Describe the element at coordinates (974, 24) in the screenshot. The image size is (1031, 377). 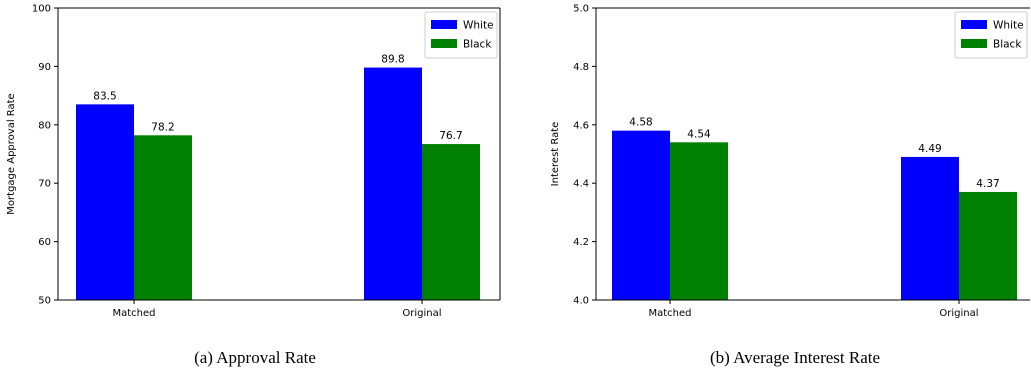
I see `legend-swatch-b-white` at that location.